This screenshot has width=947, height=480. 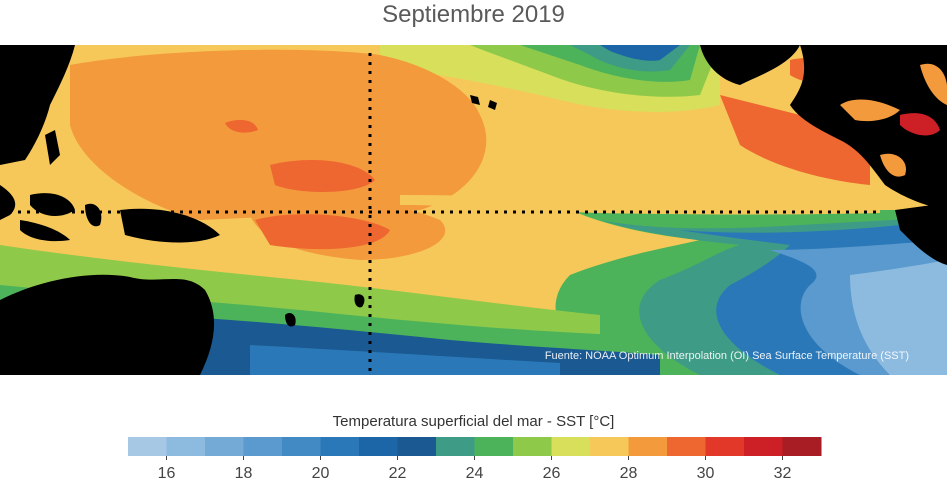 I want to click on colorbar-tick-label: 32, so click(x=783, y=472).